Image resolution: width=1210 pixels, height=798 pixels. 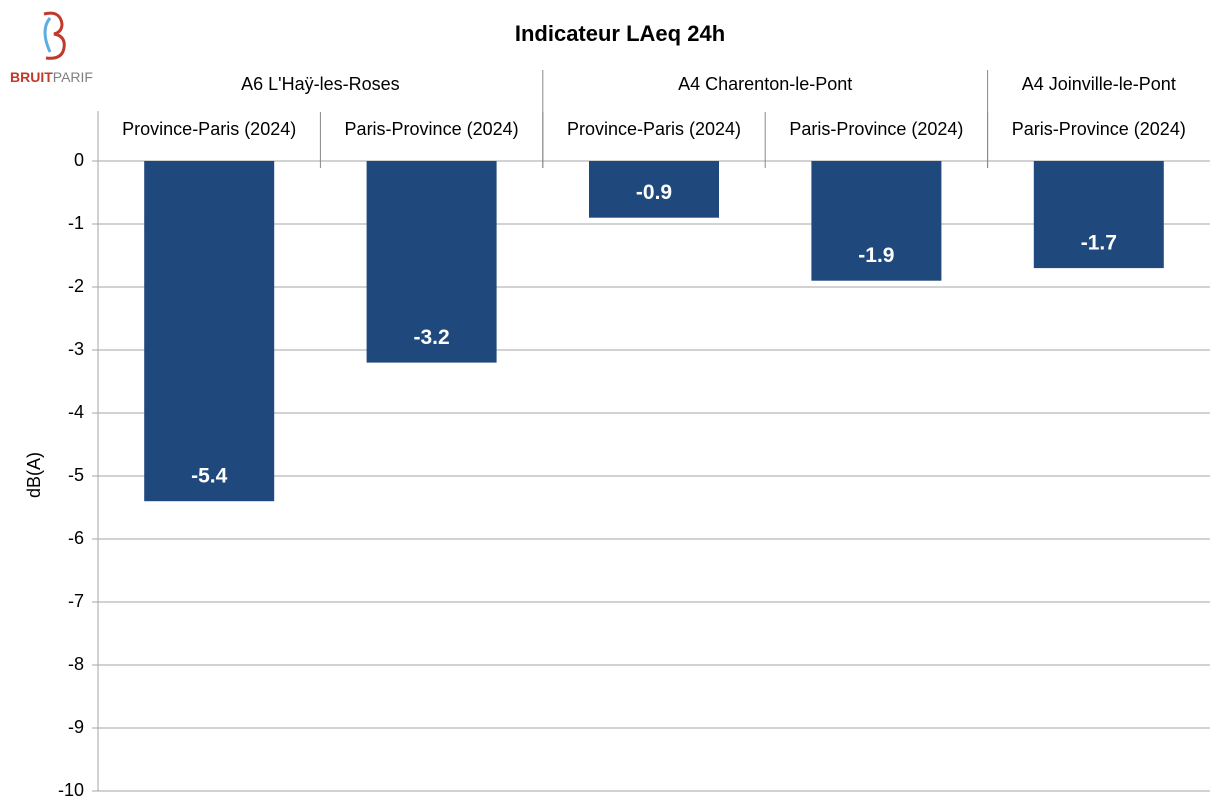 What do you see at coordinates (432, 337) in the screenshot?
I see `value-label: -3.2` at bounding box center [432, 337].